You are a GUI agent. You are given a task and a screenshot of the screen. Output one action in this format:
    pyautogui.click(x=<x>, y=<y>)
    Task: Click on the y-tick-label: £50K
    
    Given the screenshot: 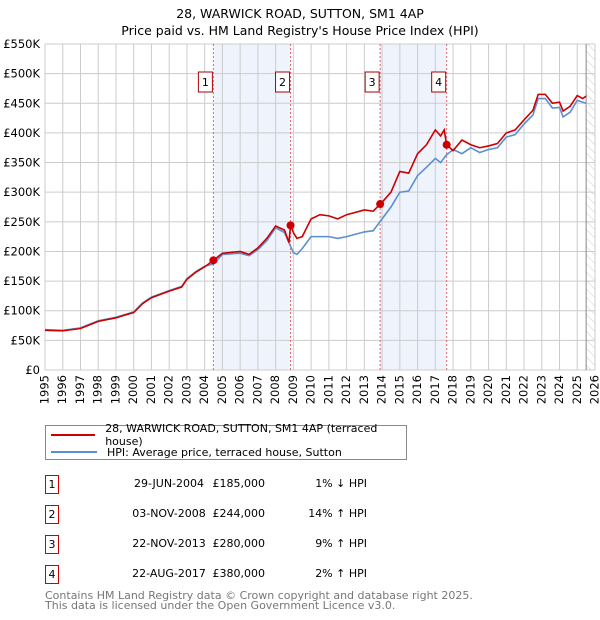 What is the action you would take?
    pyautogui.click(x=26, y=340)
    